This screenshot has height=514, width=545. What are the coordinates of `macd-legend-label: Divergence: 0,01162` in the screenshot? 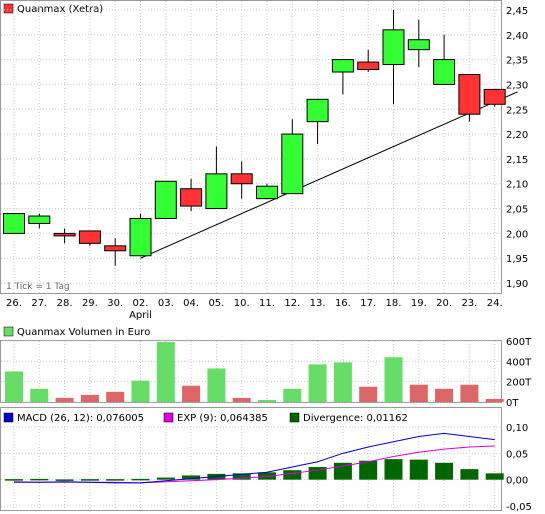 It's located at (355, 418).